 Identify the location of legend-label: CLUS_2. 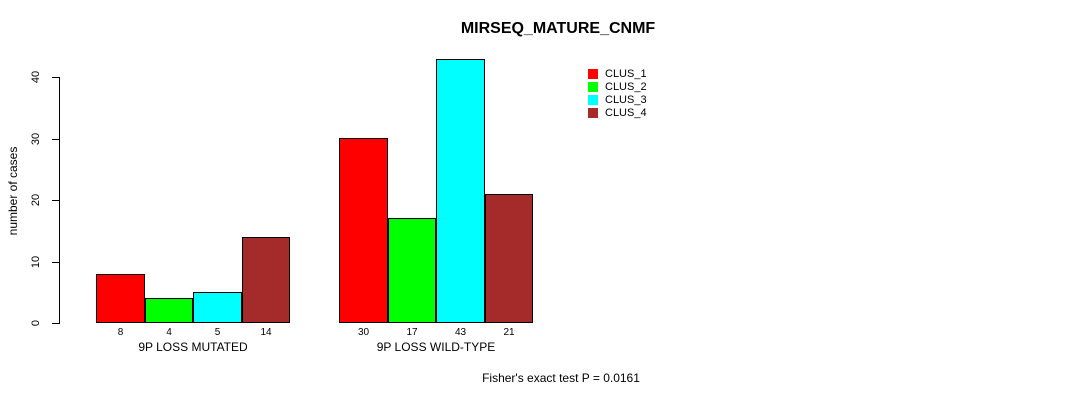
(626, 86).